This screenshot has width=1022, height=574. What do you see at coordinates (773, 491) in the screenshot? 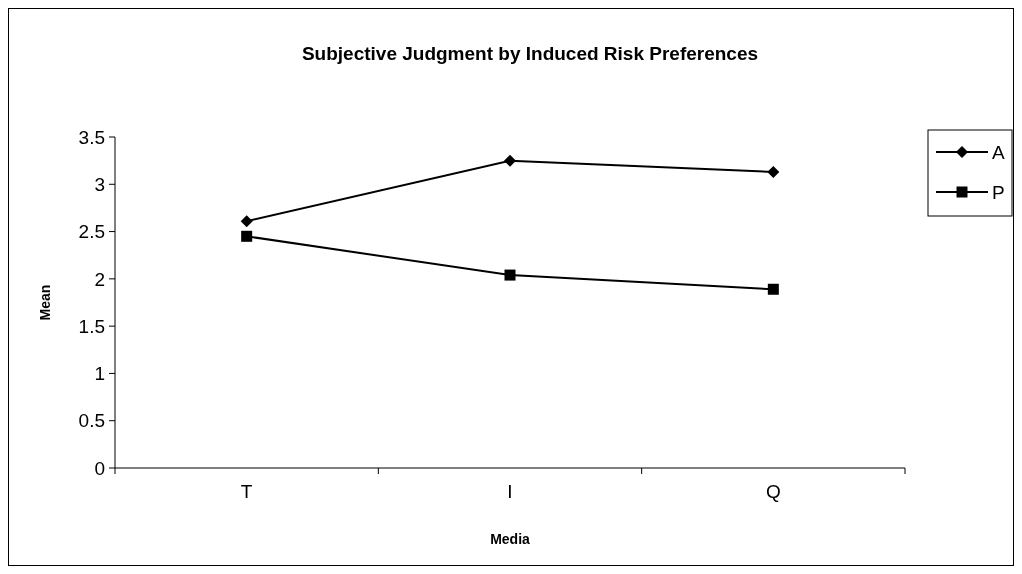
I see `x-tick-label: Q` at bounding box center [773, 491].